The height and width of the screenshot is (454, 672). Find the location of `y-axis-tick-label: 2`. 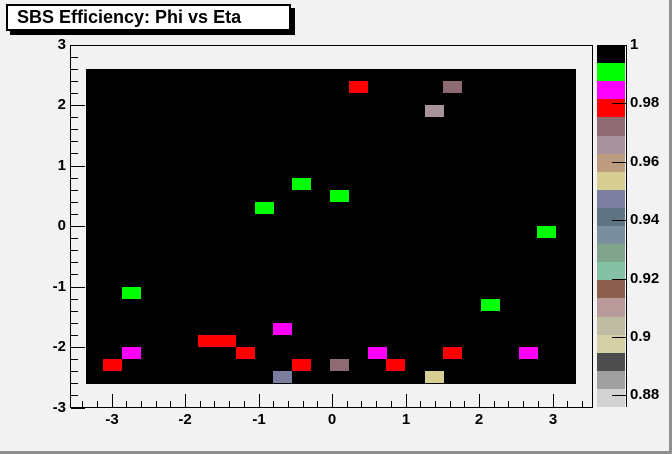

y-axis-tick-label: 2 is located at coordinates (61, 104).